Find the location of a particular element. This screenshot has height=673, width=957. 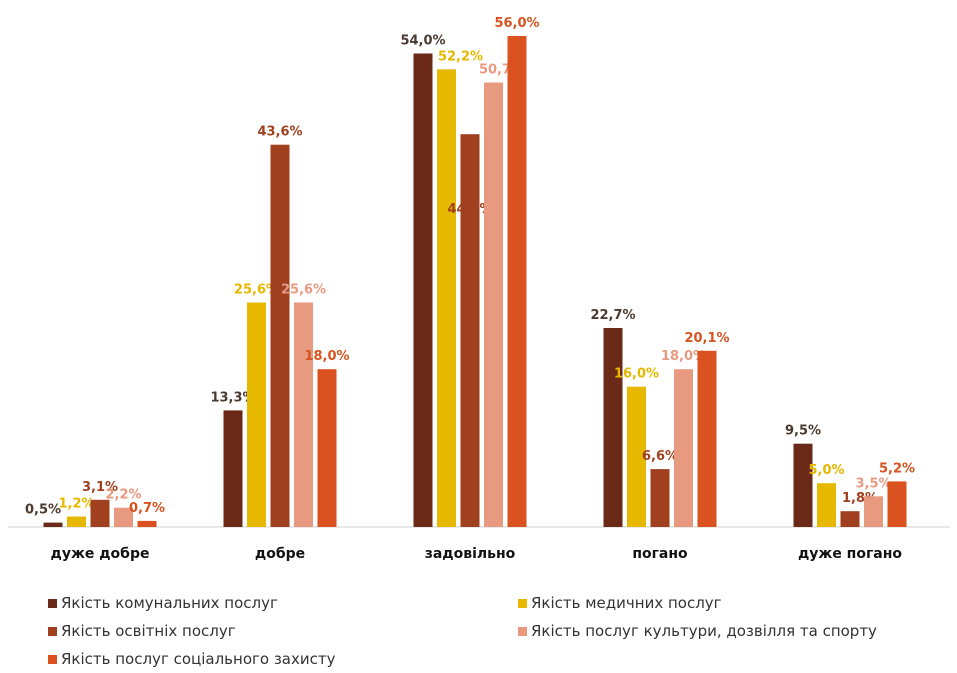

legend-label: Якість послуг соціального захисту is located at coordinates (198, 659).